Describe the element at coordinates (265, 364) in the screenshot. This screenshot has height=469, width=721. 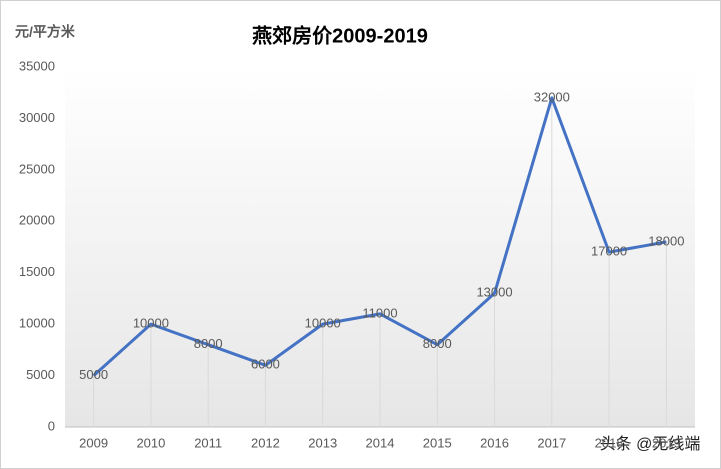
I see `data-label: 6000` at that location.